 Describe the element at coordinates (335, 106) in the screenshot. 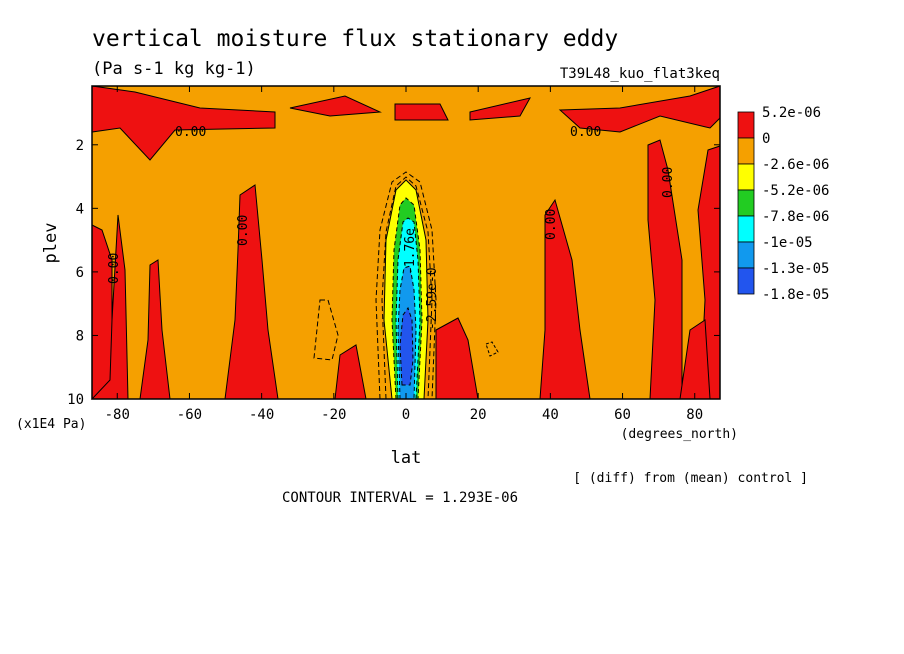

I see `region-top-mid-a` at that location.